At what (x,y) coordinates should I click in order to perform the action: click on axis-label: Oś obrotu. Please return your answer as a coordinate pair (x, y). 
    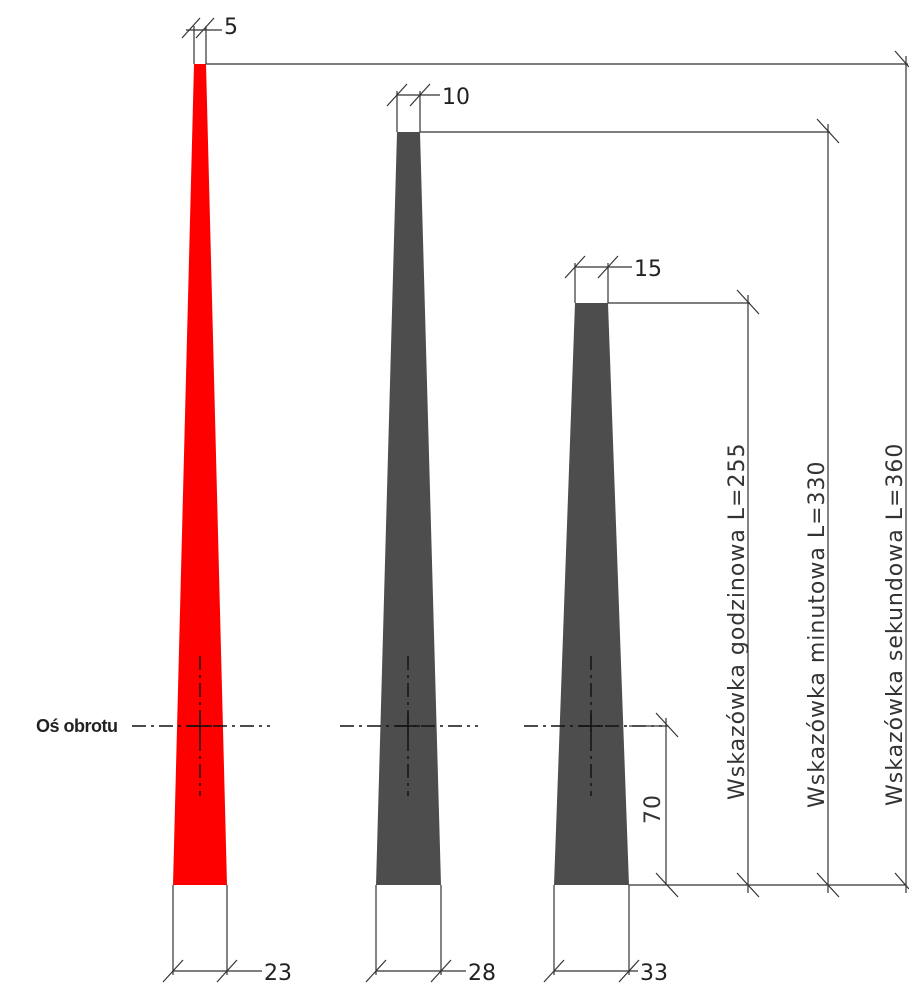
    Looking at the image, I should click on (77, 726).